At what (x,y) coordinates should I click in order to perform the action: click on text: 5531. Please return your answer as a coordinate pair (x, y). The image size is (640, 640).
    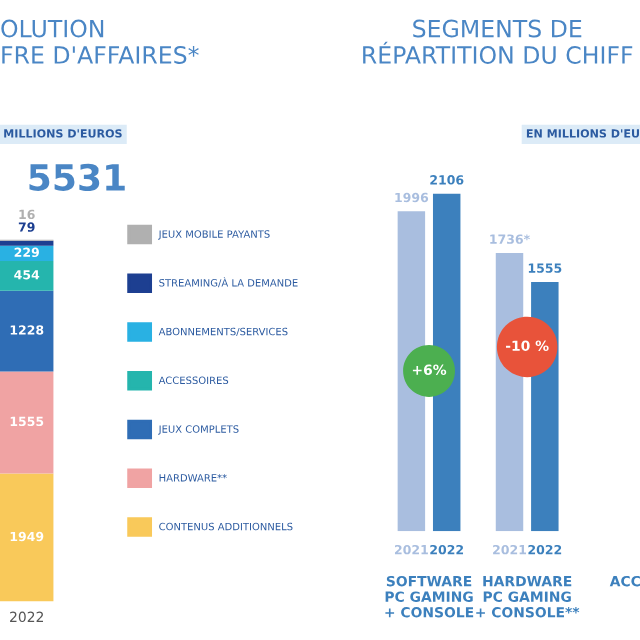
    Looking at the image, I should click on (77, 177).